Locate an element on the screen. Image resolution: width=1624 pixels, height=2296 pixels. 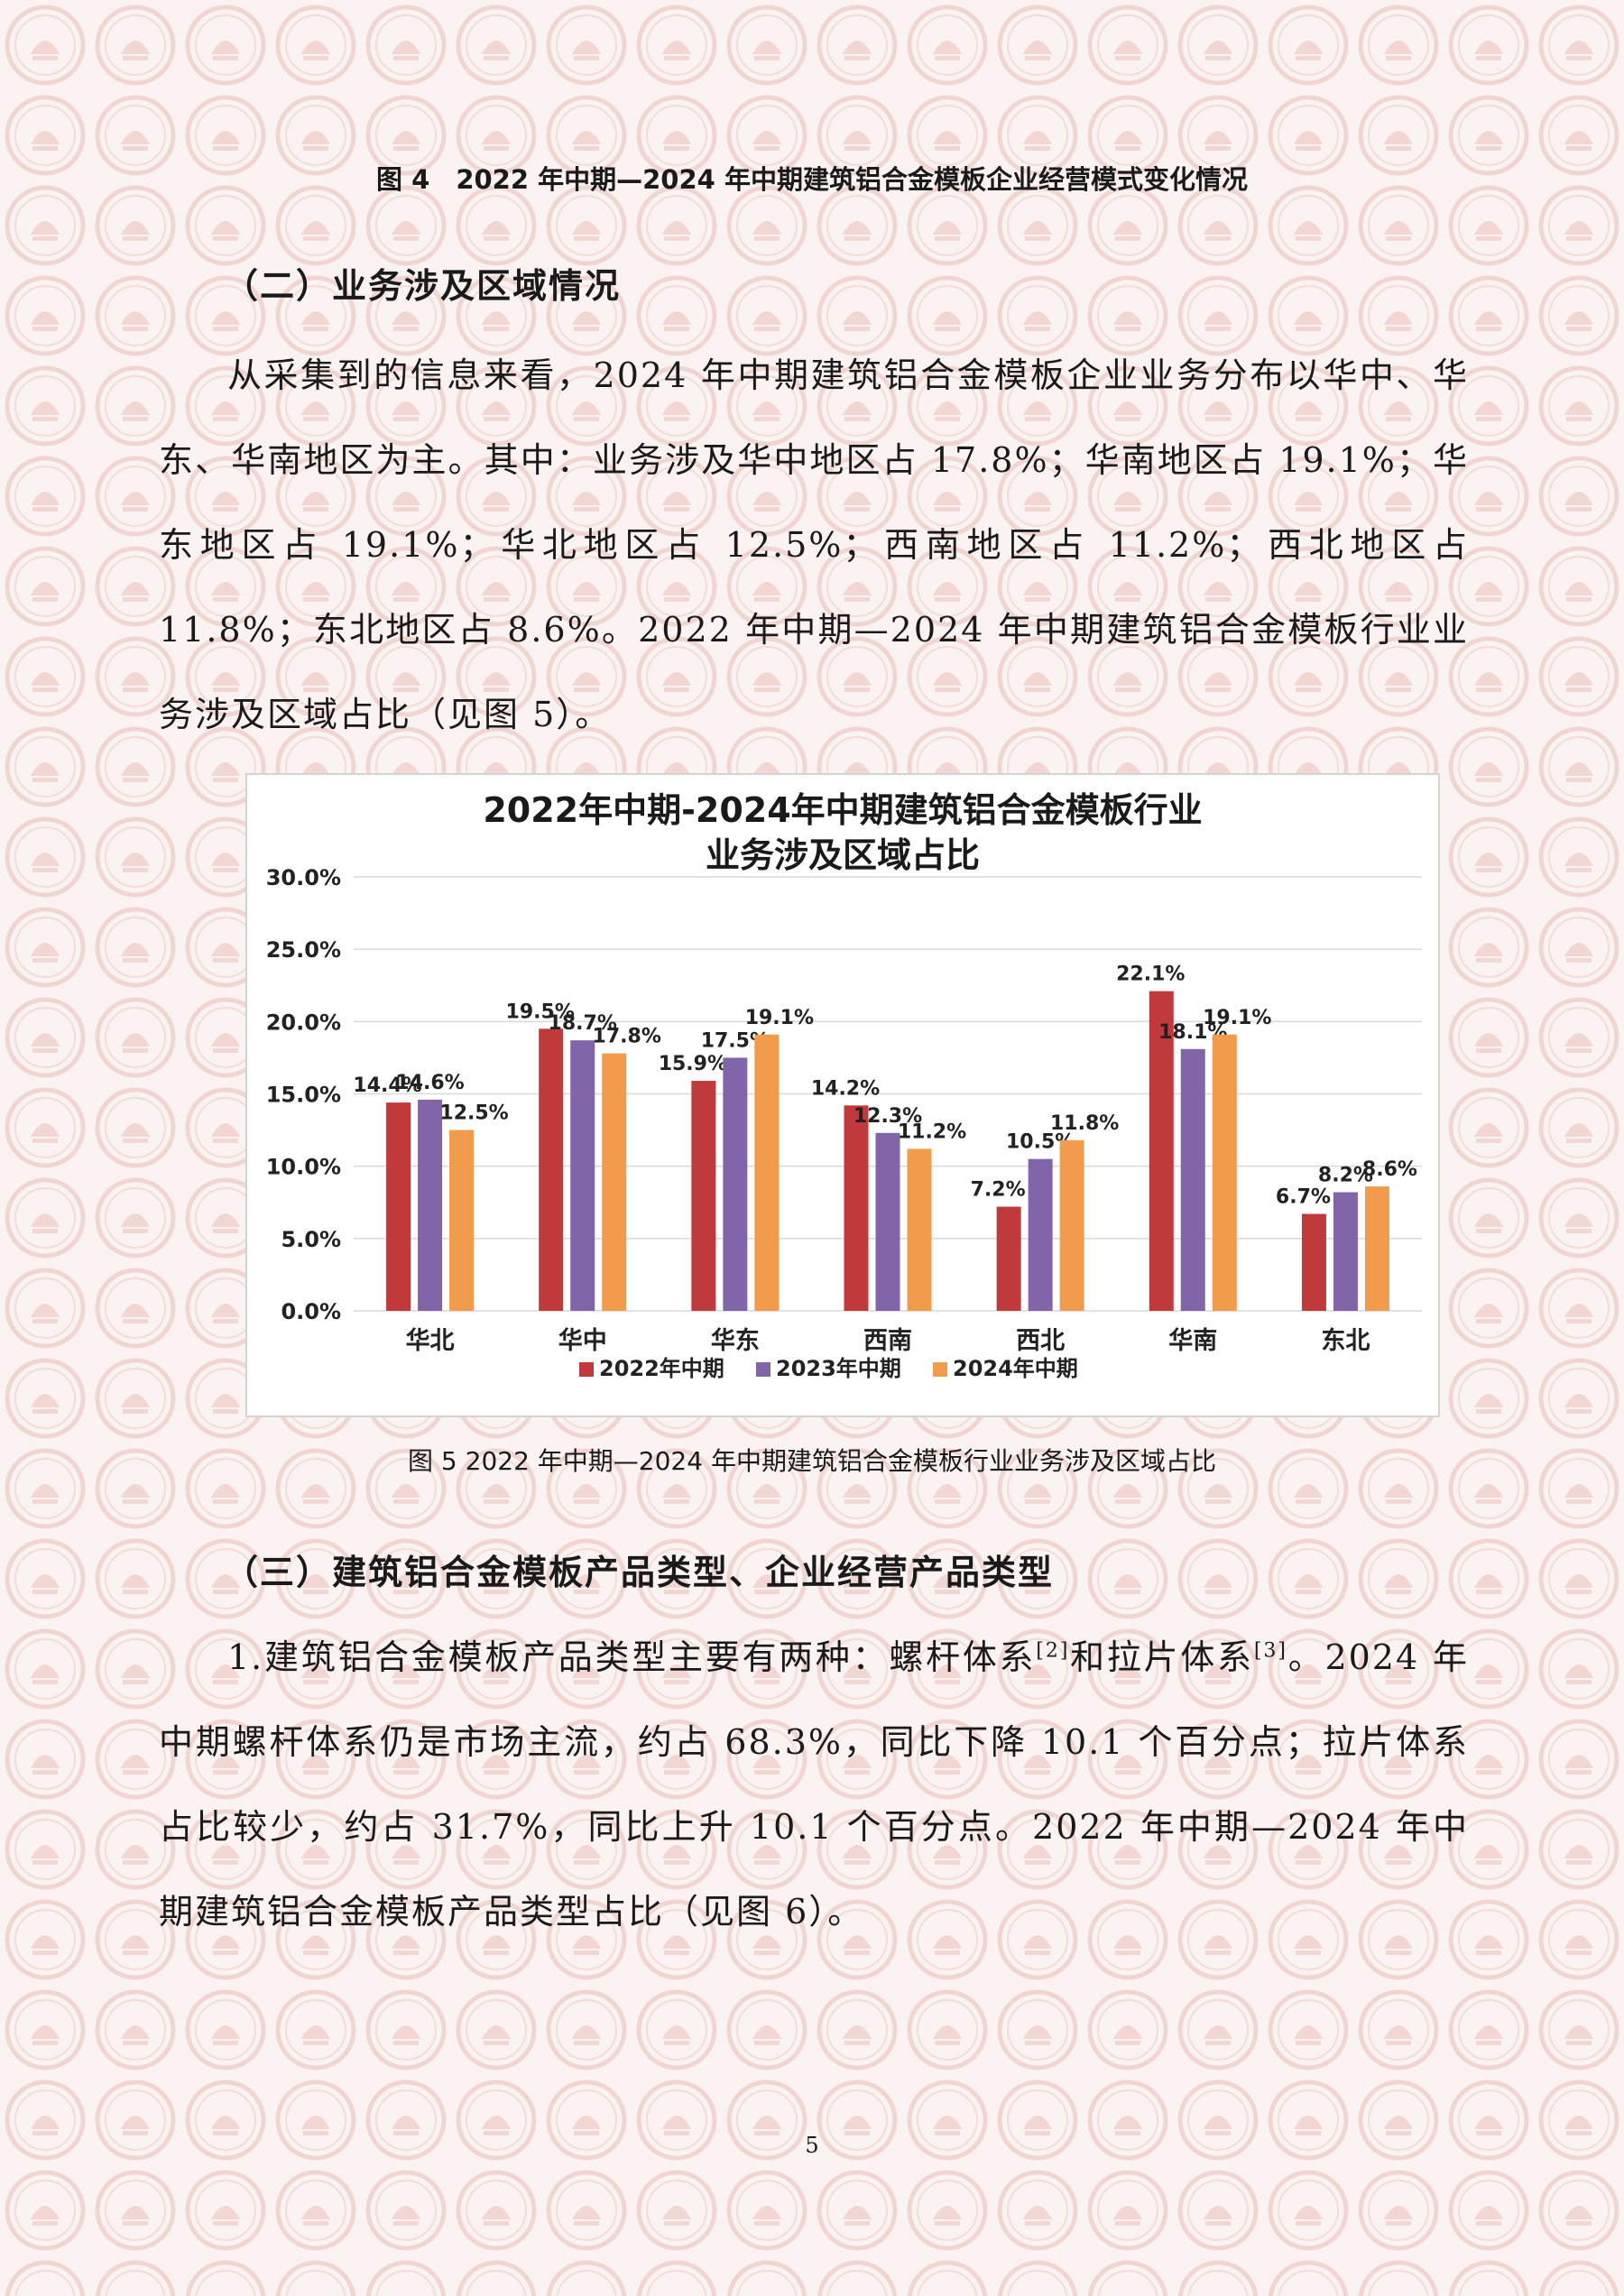
figure-5-caption: 图 5 2022 年中期—2024 年中期建筑铝合金模板行业业务涉及区域占比 is located at coordinates (812, 1461).